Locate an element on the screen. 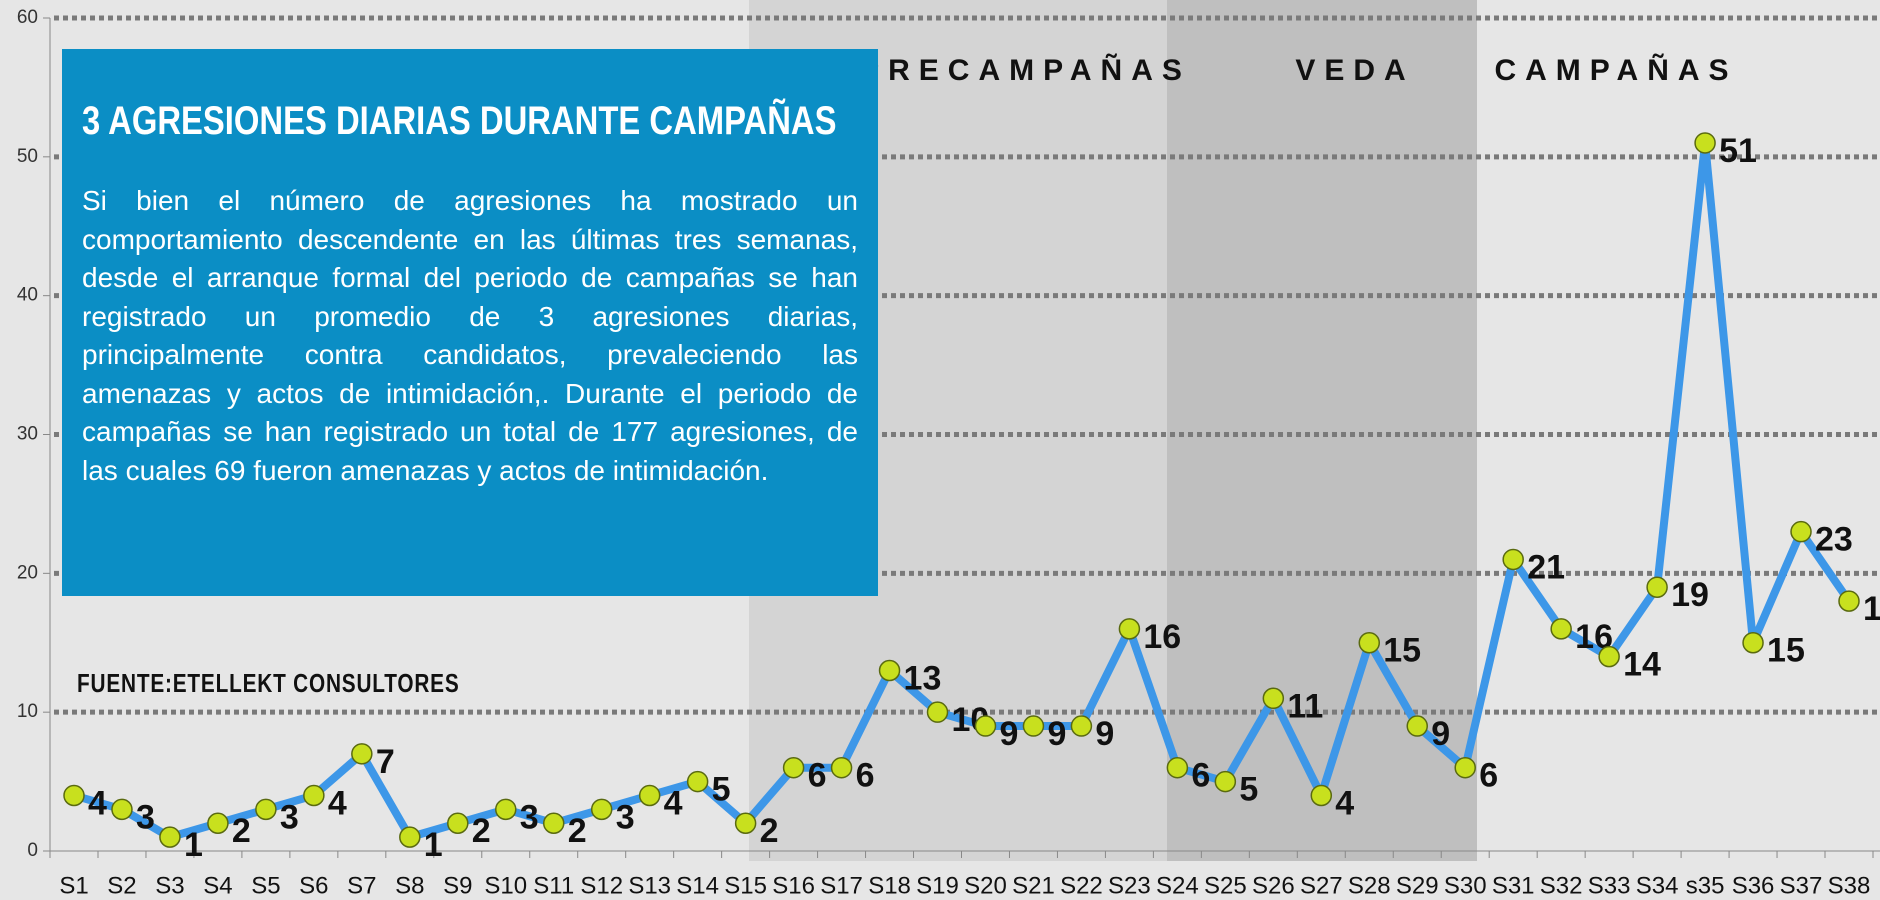 This screenshot has width=1880, height=900. x-tick-label: S18 is located at coordinates (889, 885).